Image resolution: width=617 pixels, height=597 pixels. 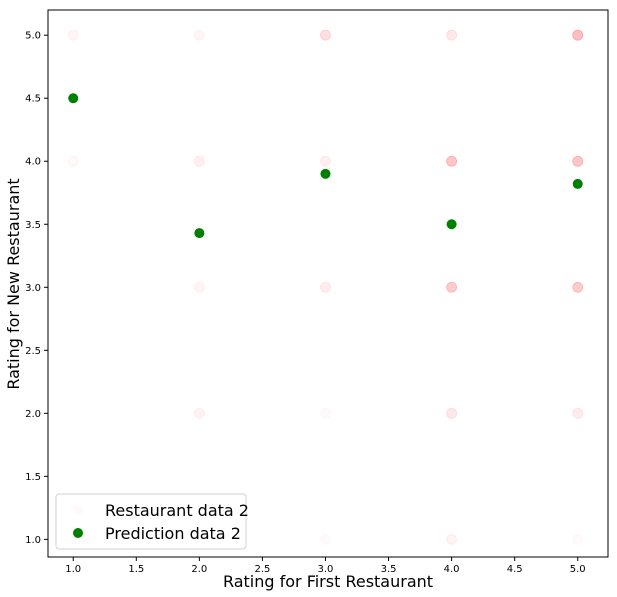 I want to click on x-tick-label: 4.0, so click(x=452, y=569).